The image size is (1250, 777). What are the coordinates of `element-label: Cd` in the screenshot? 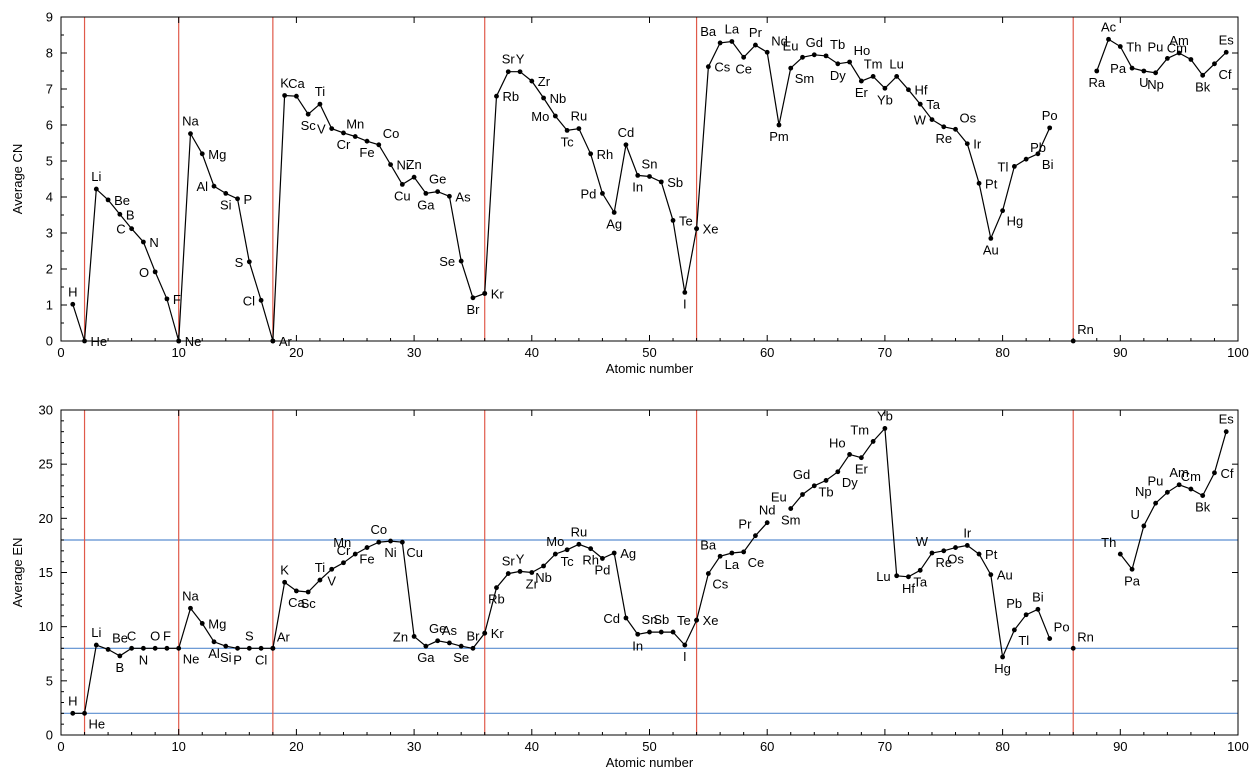 It's located at (611, 618).